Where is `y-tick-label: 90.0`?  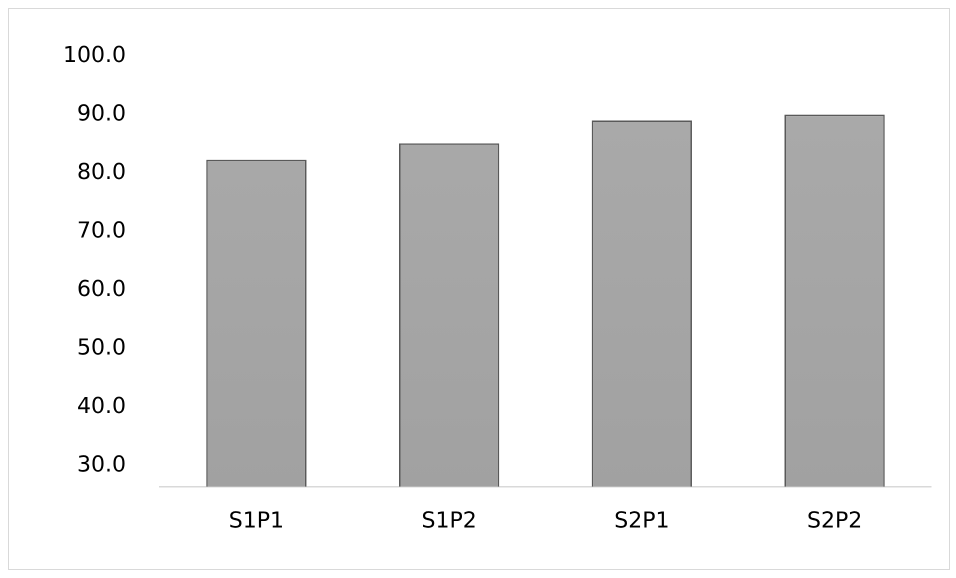
y-tick-label: 90.0 is located at coordinates (101, 113).